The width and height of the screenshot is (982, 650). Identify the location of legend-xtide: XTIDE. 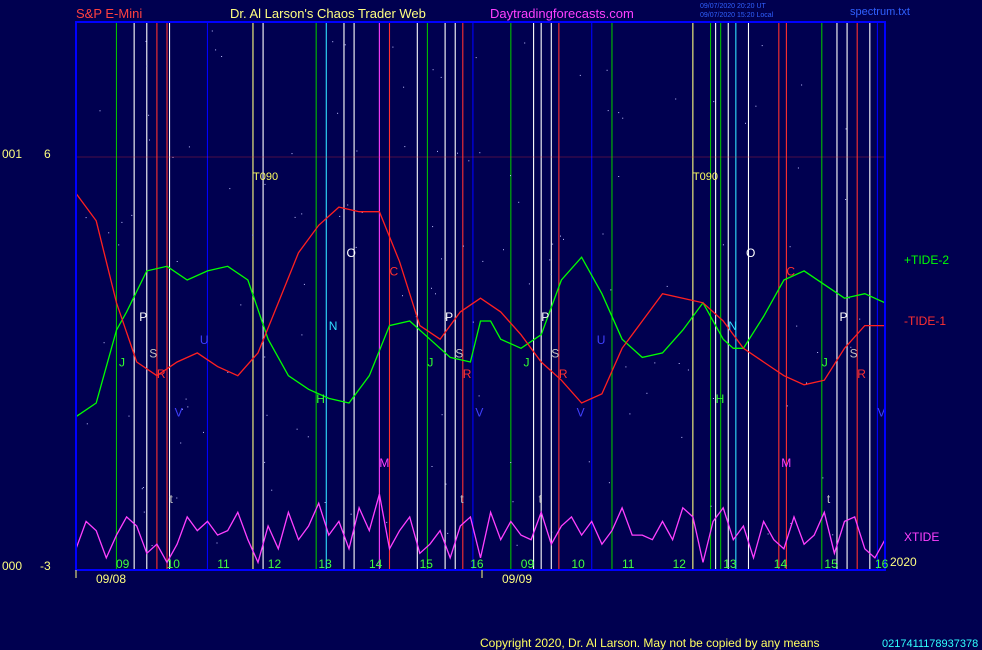
(921, 537).